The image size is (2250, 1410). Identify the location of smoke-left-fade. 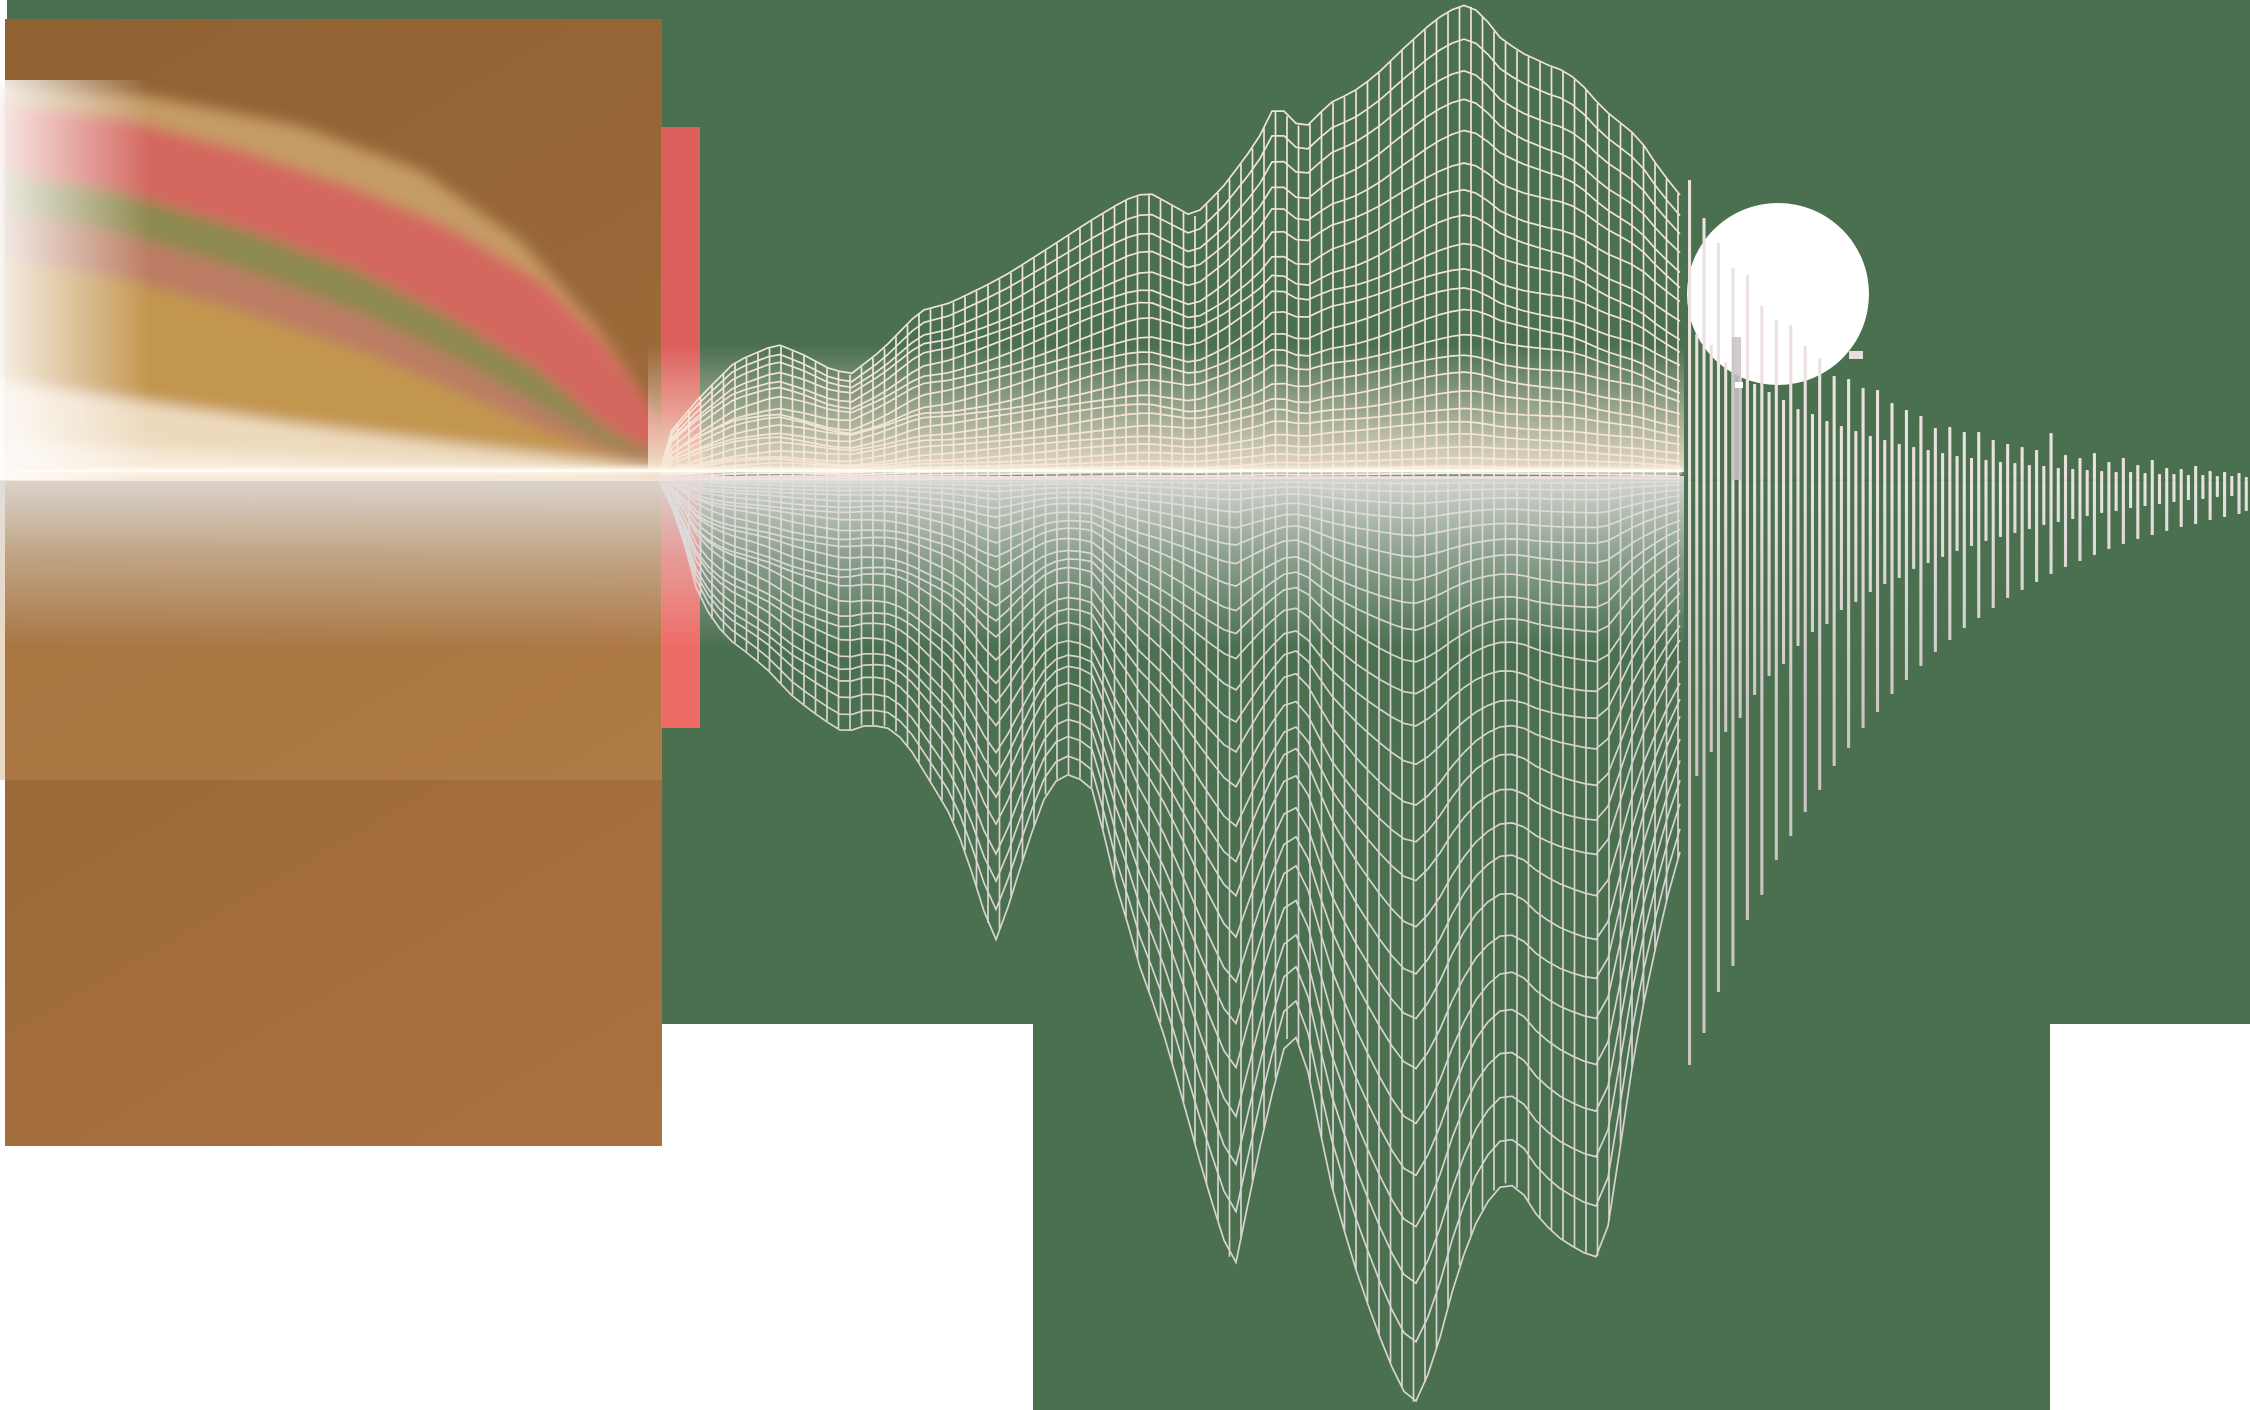
(75, 280).